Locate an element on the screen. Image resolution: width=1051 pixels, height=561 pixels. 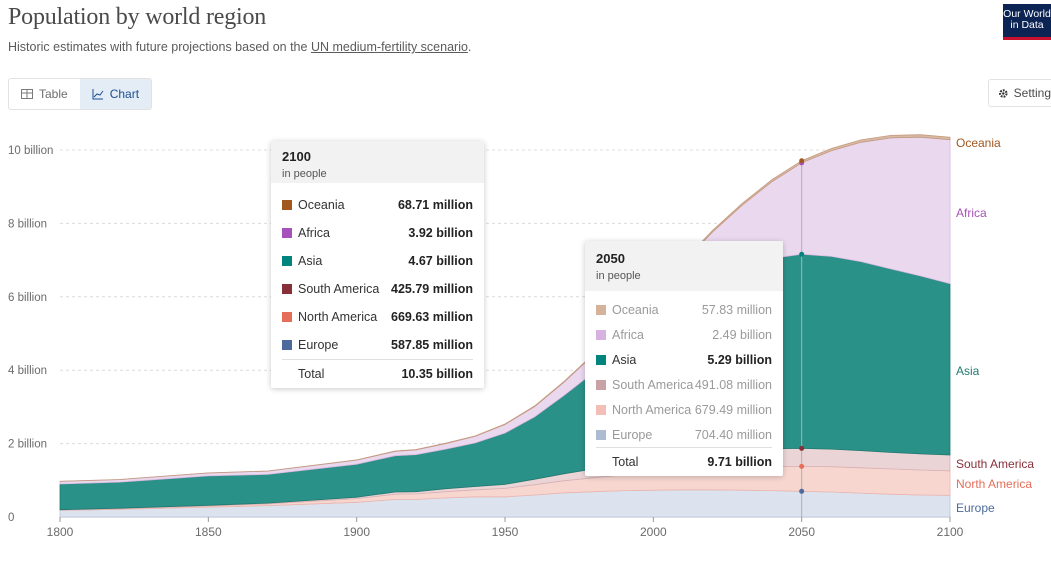
tab-table-label: Table is located at coordinates (53, 94).